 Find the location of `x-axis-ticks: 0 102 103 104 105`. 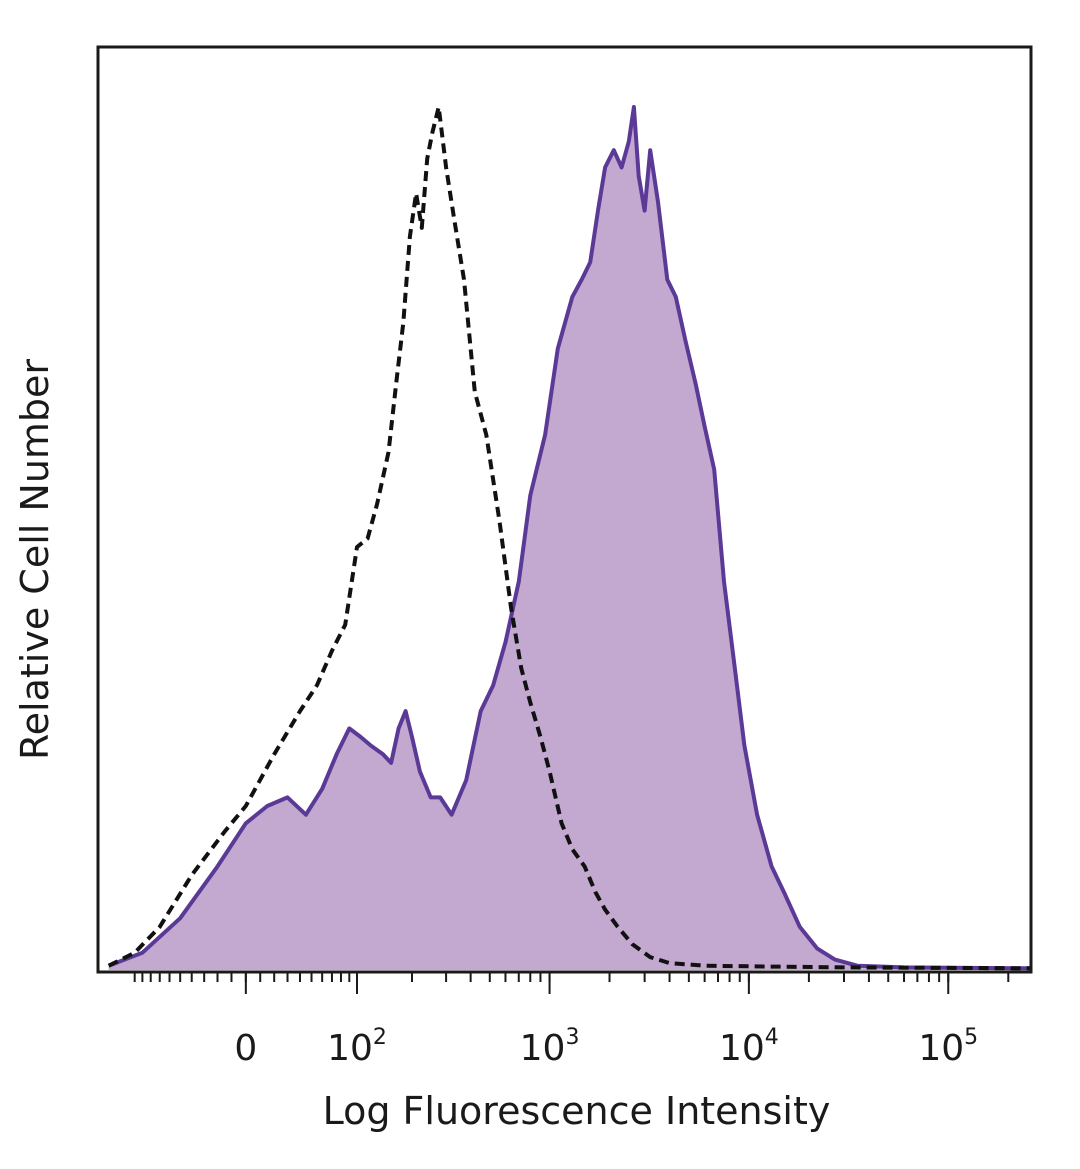

x-axis-ticks: 0 102 103 104 105 is located at coordinates (571, 1020).